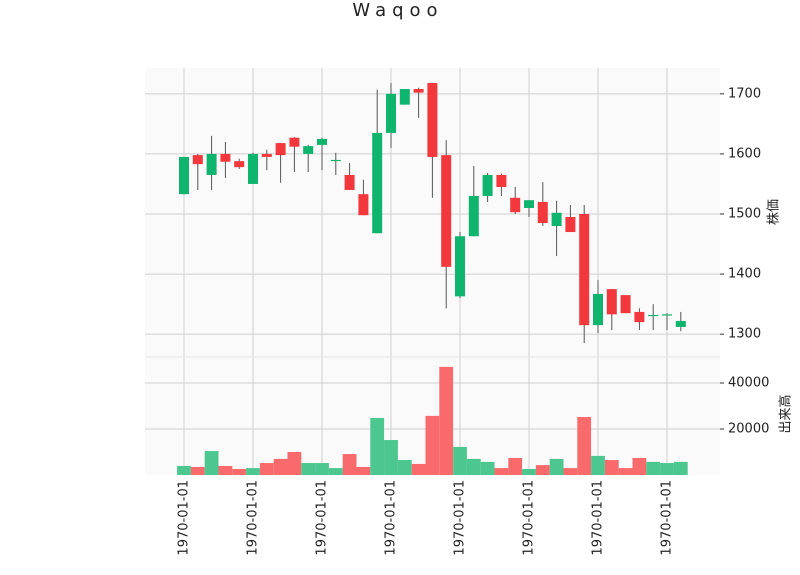  I want to click on y-tick-label: 1500, so click(744, 214).